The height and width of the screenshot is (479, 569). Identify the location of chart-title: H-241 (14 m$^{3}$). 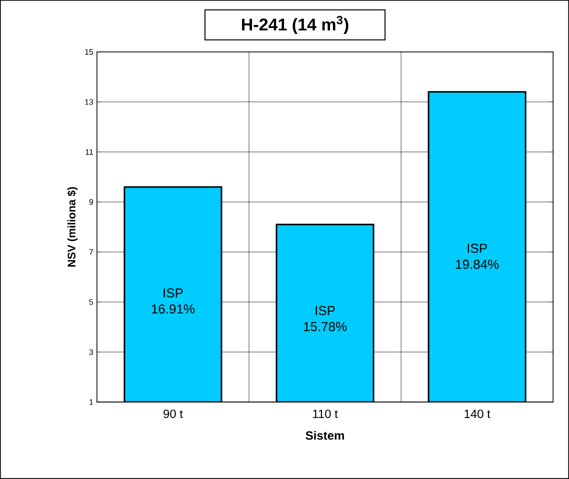
(295, 25).